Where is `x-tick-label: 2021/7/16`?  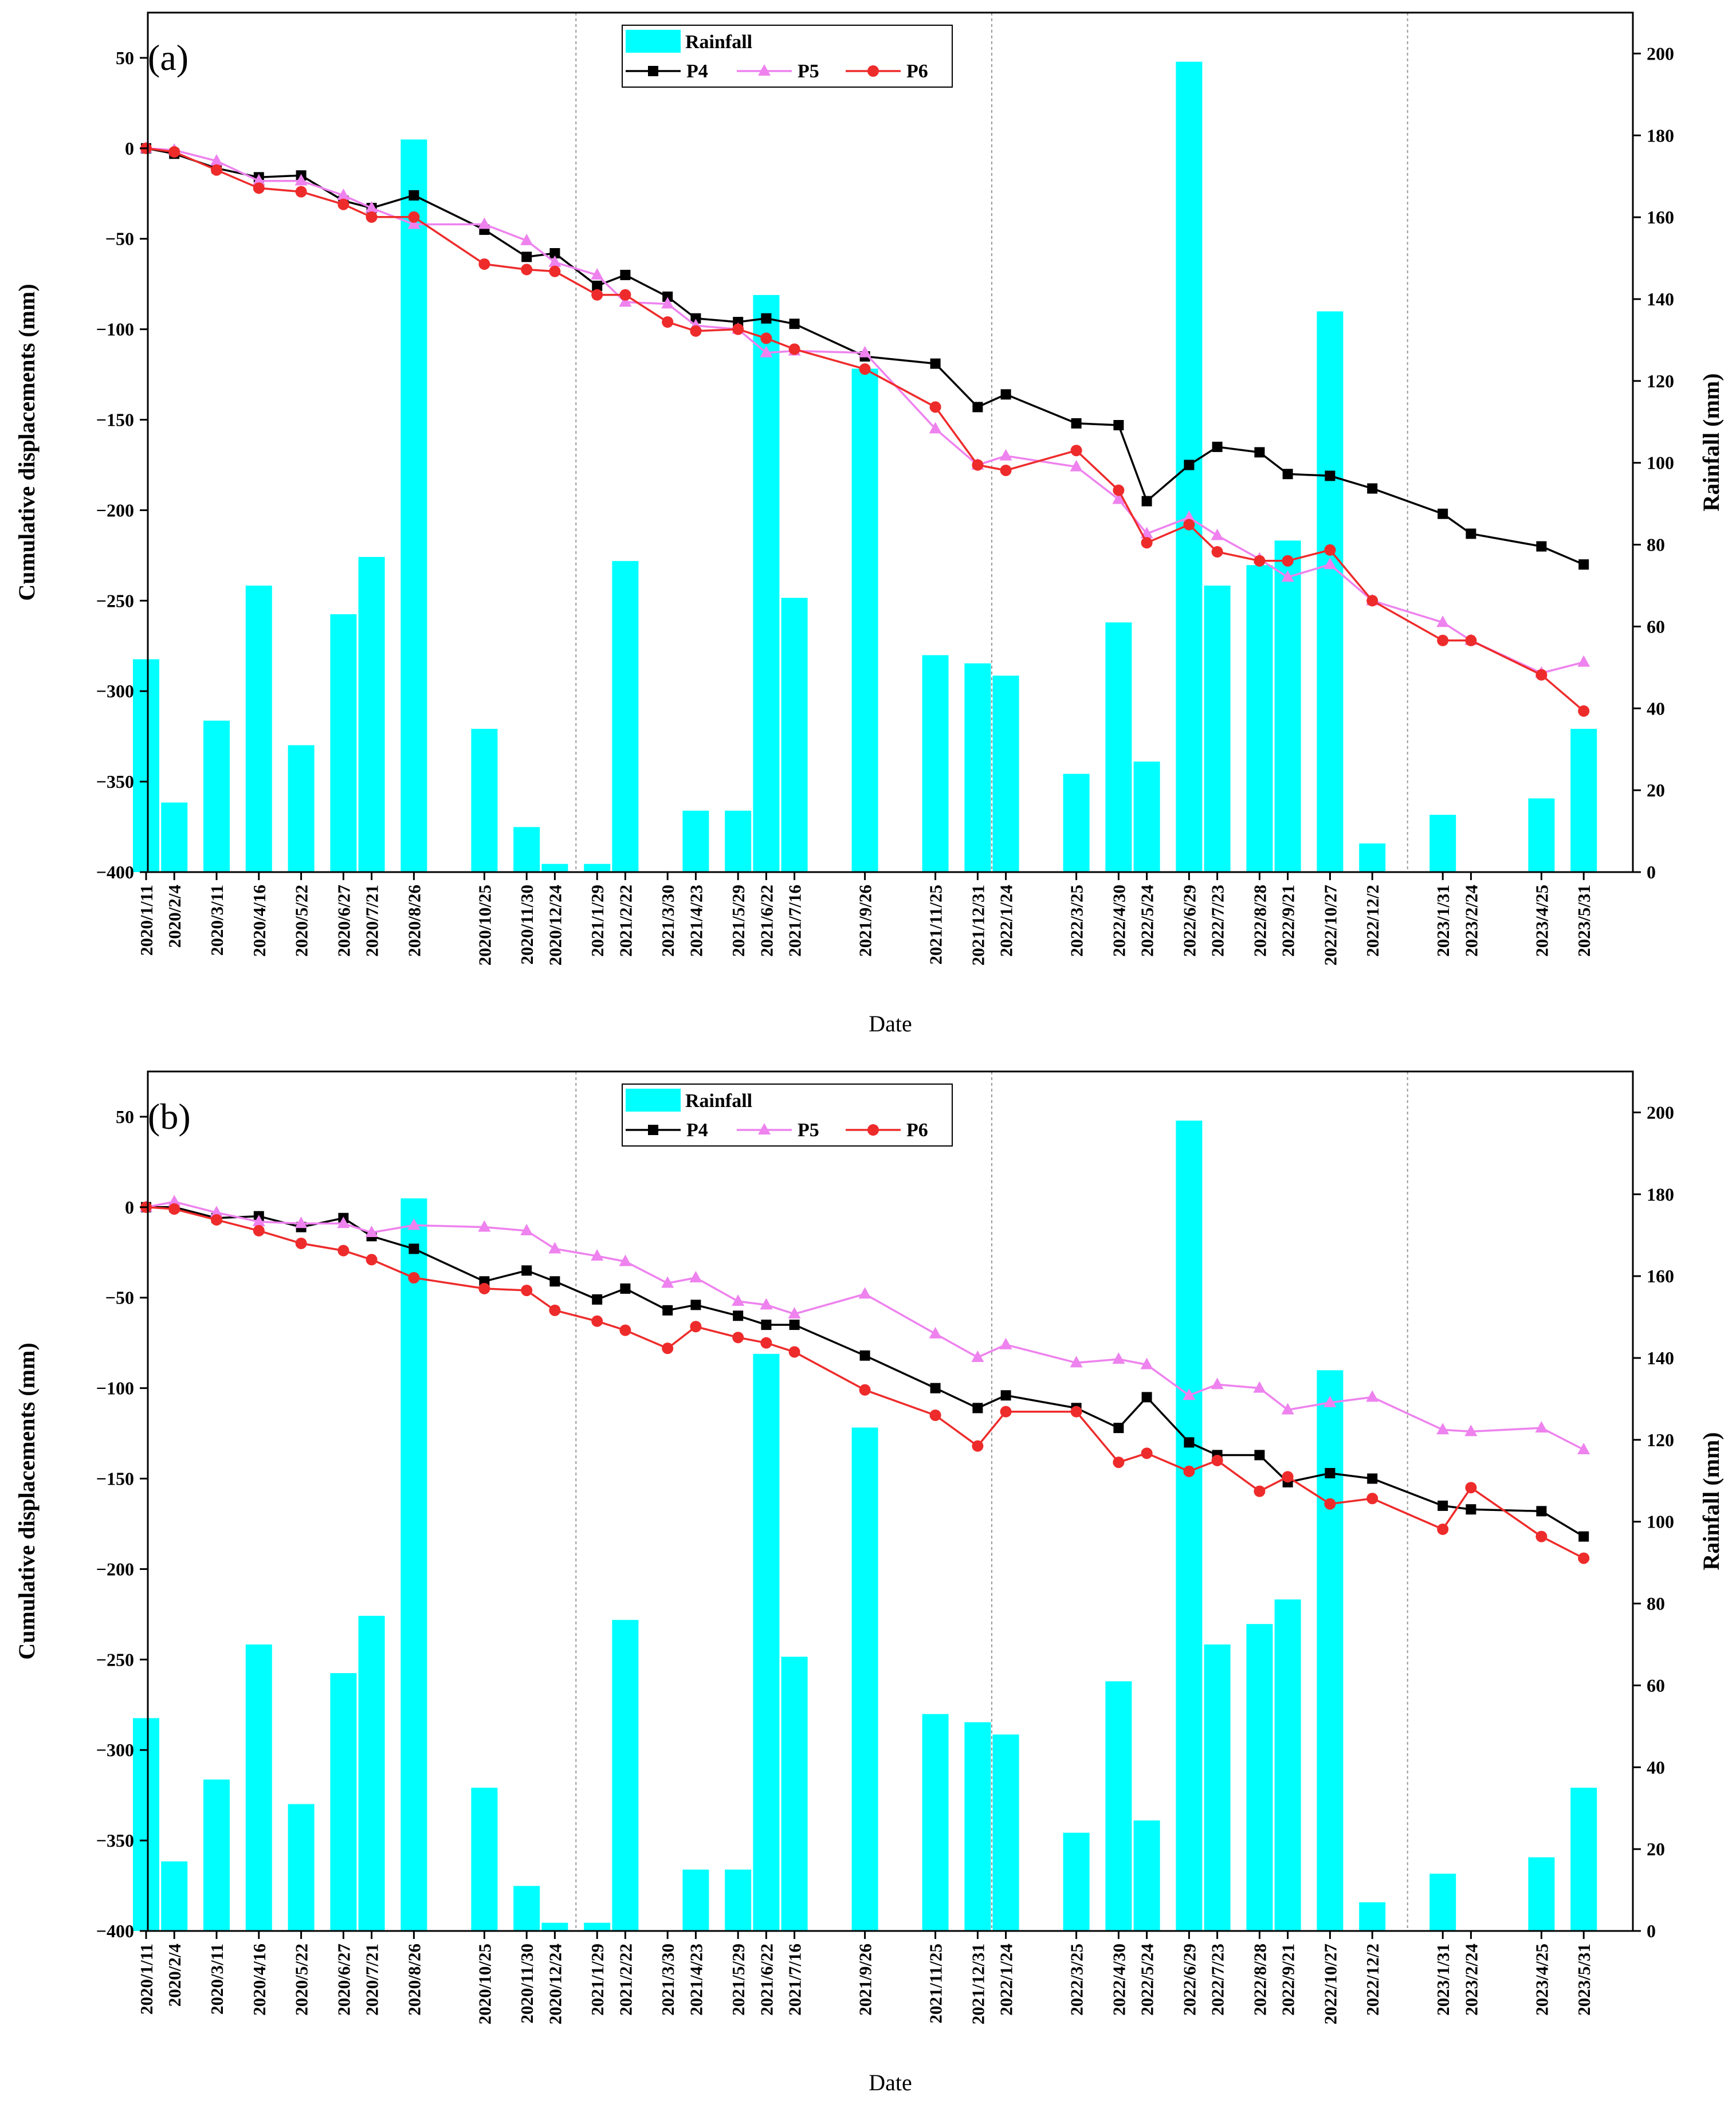
x-tick-label: 2021/7/16 is located at coordinates (795, 1980).